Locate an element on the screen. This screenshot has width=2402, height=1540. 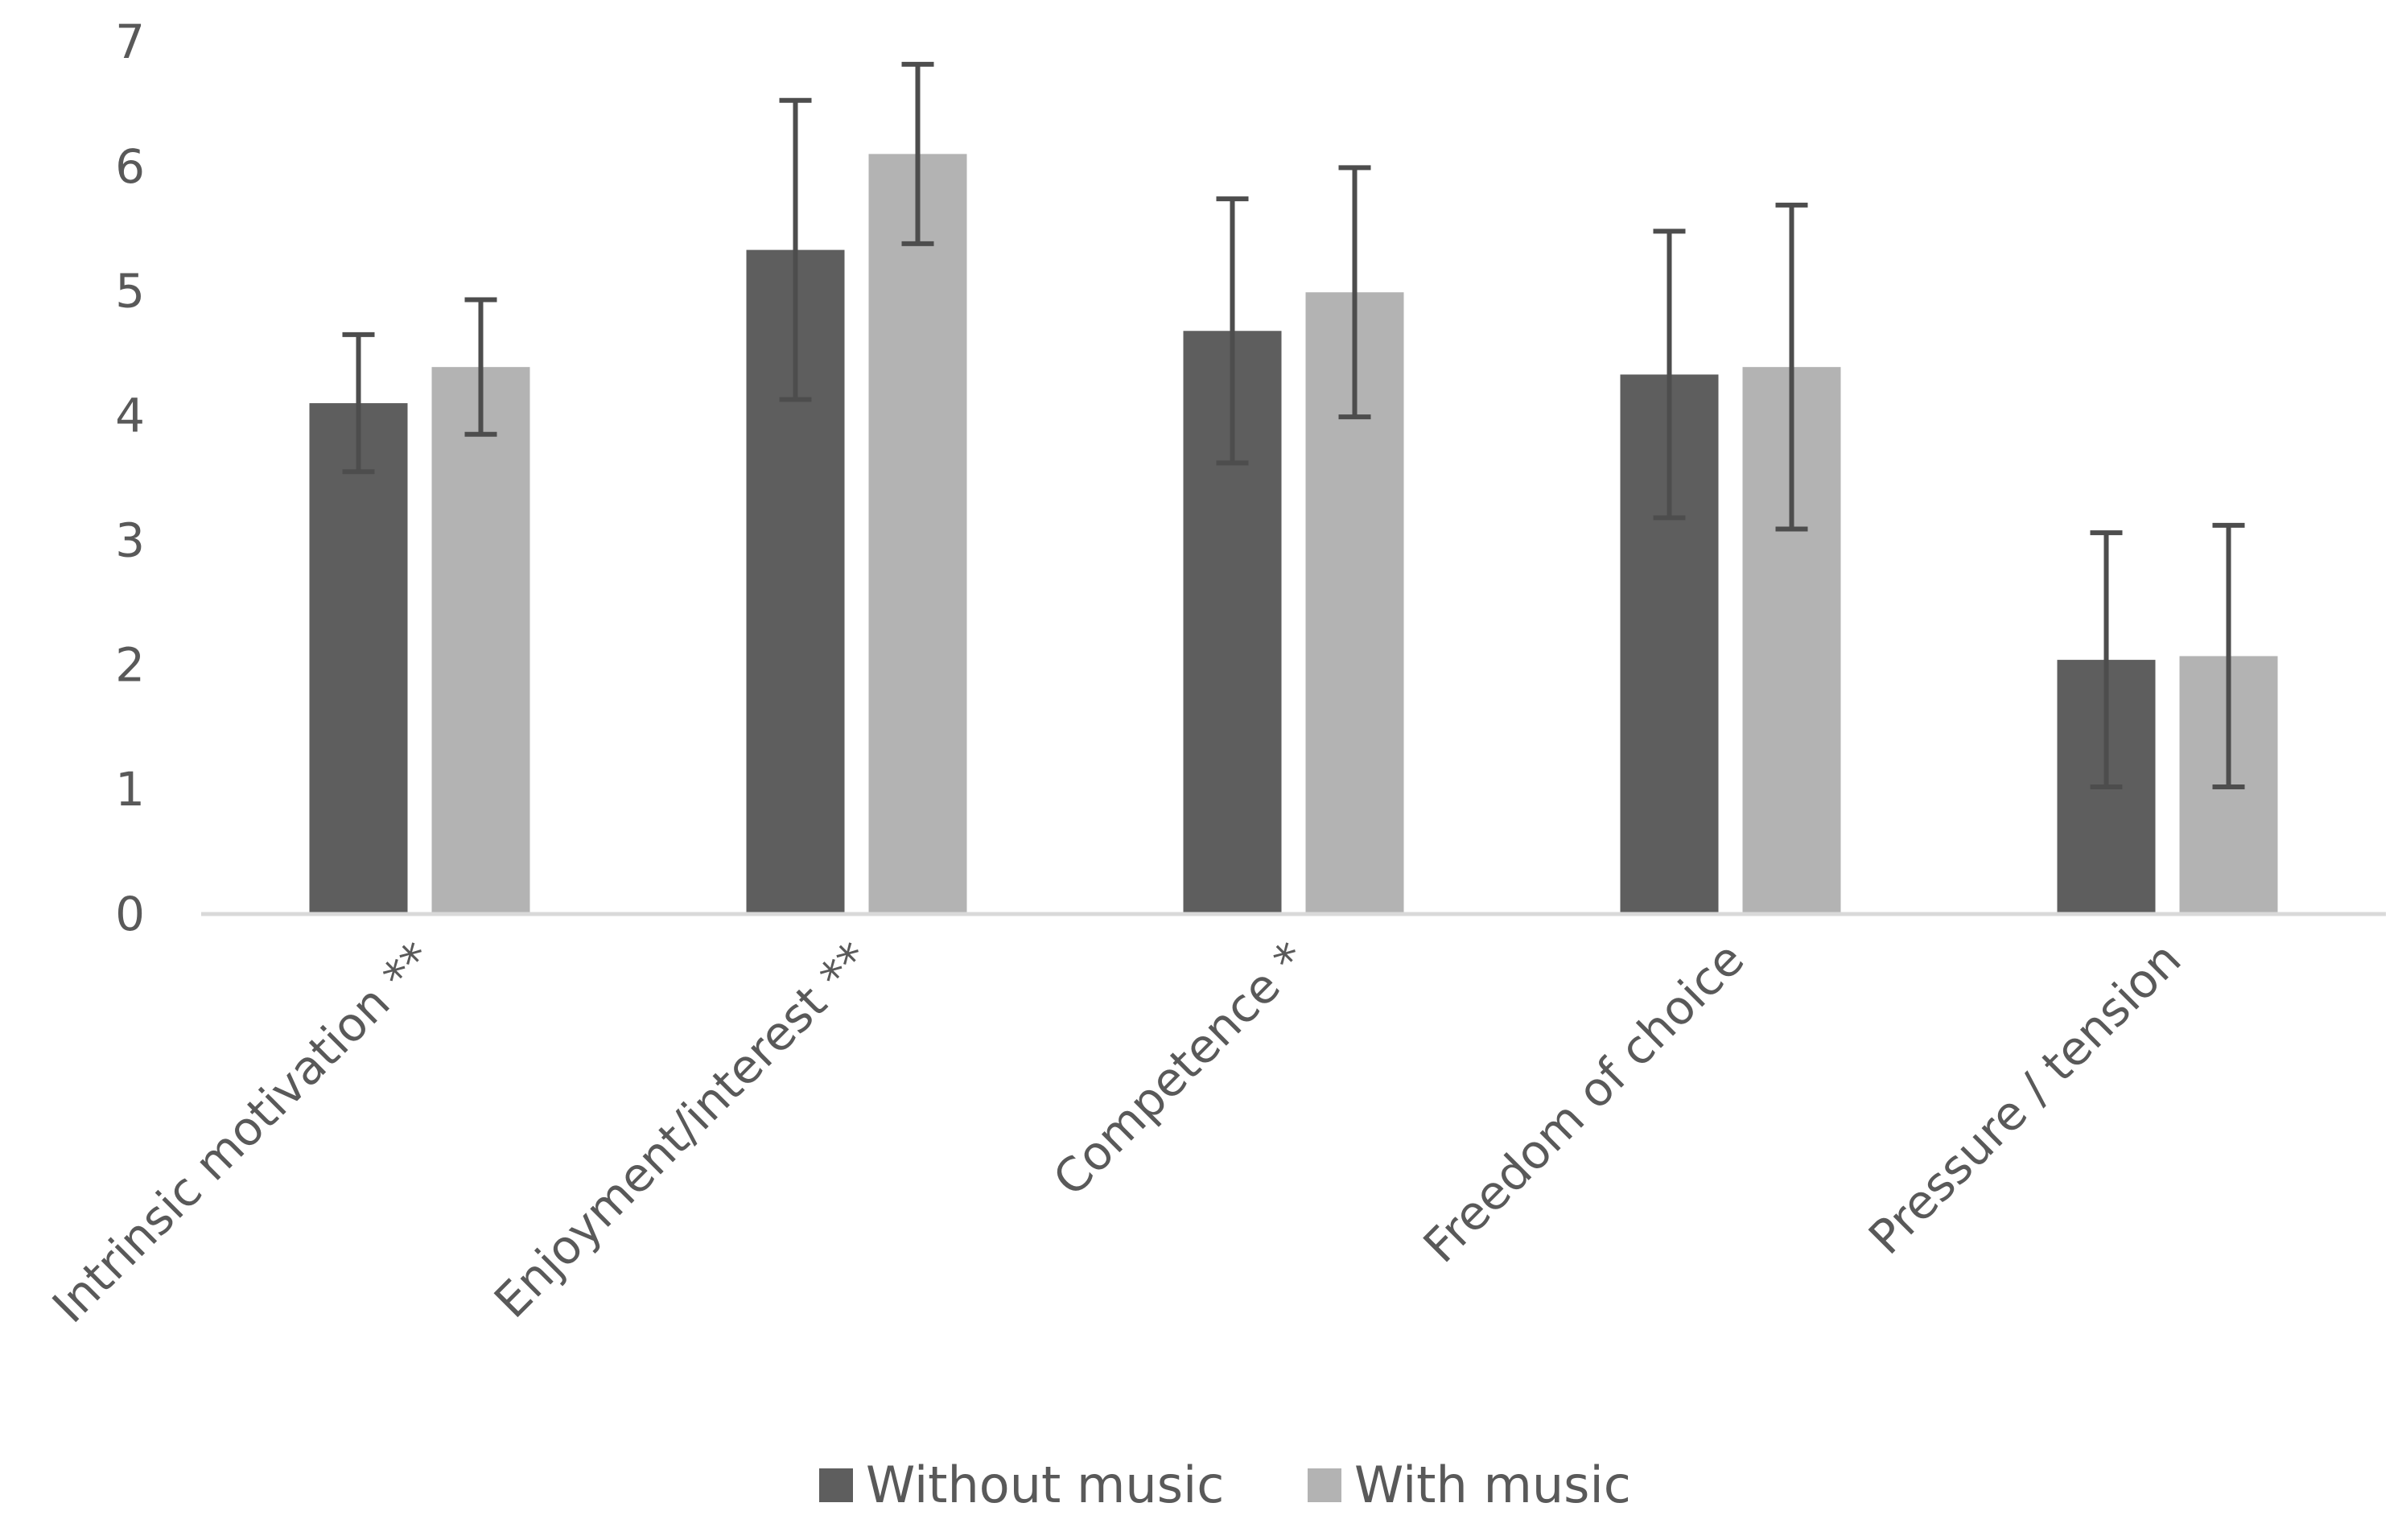
bar-without-music-intrinsic-motivation is located at coordinates (358, 659).